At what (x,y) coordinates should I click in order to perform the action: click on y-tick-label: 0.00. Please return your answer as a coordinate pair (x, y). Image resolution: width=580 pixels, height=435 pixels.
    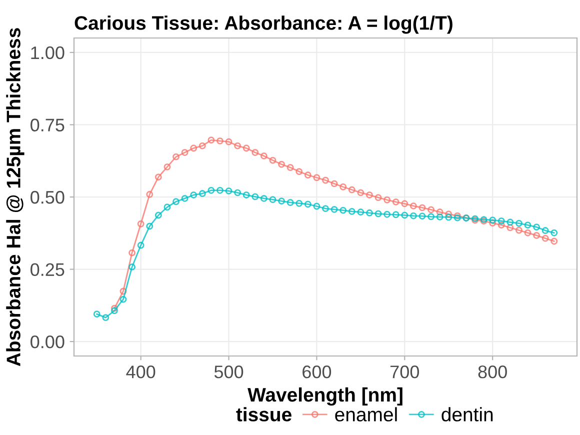
    Looking at the image, I should click on (47, 341).